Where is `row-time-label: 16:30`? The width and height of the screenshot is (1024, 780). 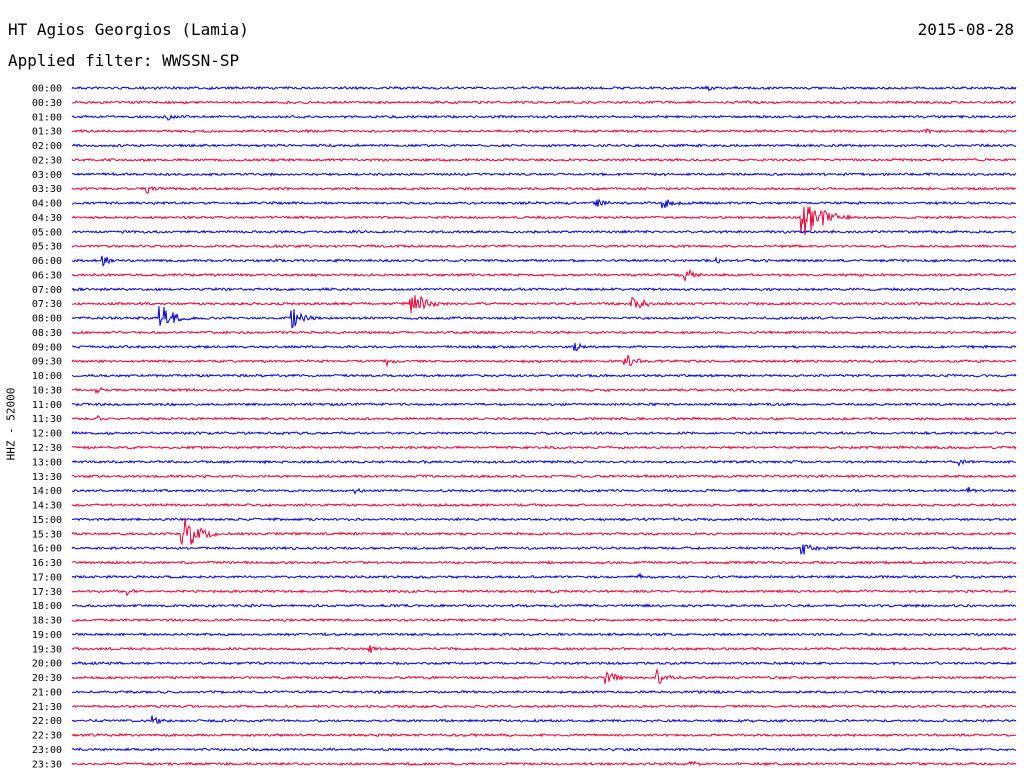
row-time-label: 16:30 is located at coordinates (47, 563).